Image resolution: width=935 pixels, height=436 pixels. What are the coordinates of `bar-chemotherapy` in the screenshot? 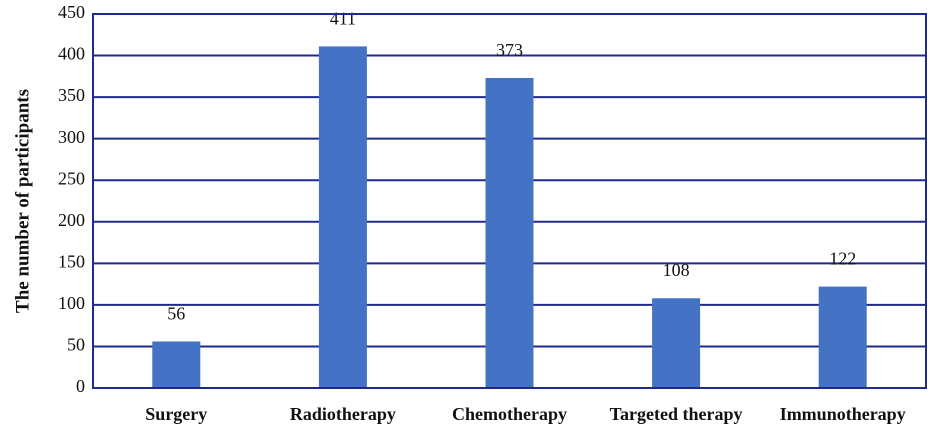 It's located at (509, 233).